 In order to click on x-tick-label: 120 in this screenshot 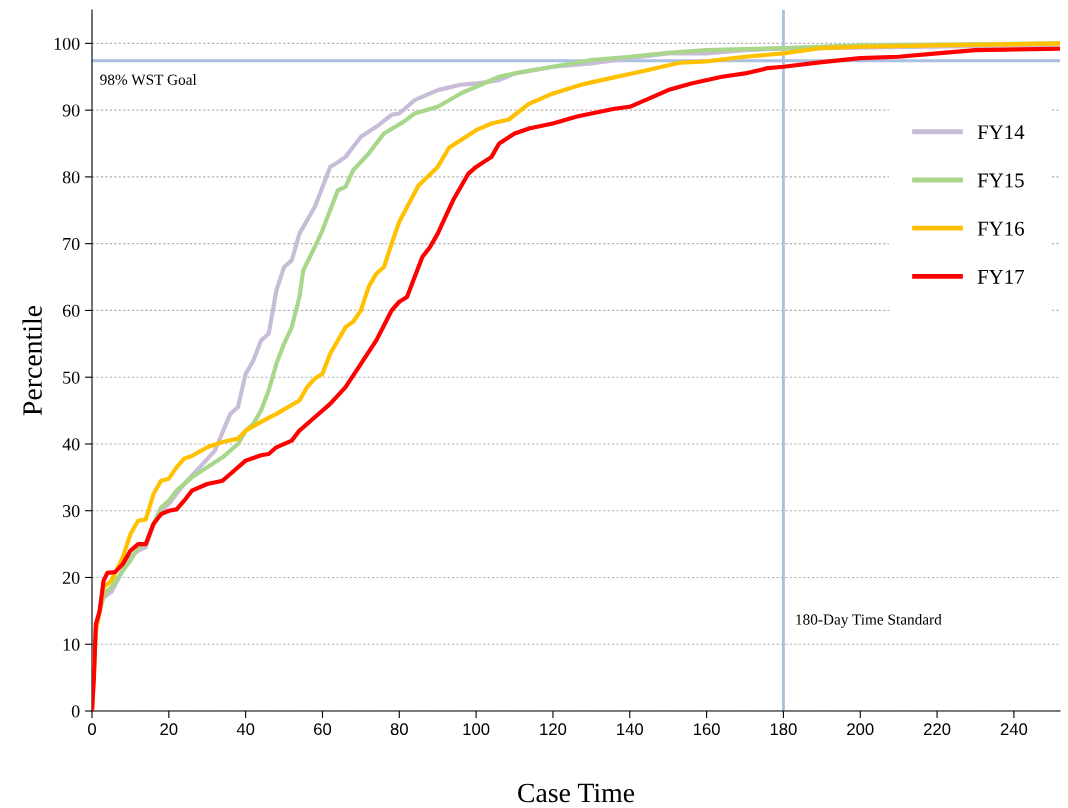, I will do `click(553, 729)`.